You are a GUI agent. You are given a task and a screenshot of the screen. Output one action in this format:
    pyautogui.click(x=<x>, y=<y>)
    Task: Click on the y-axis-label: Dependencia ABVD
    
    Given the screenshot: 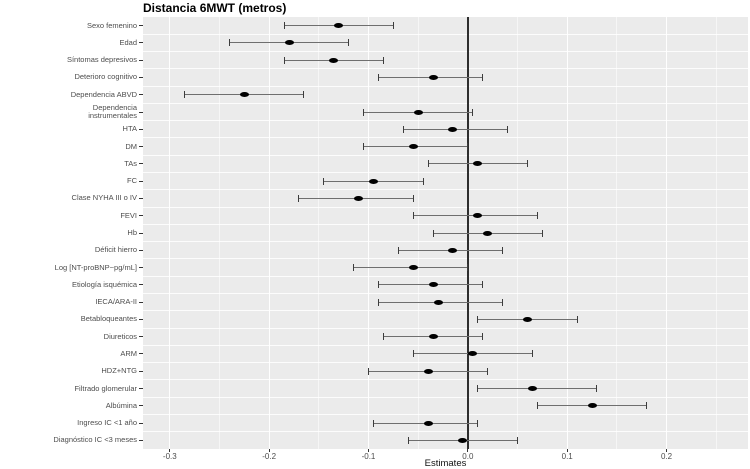 What is the action you would take?
    pyautogui.click(x=103, y=94)
    